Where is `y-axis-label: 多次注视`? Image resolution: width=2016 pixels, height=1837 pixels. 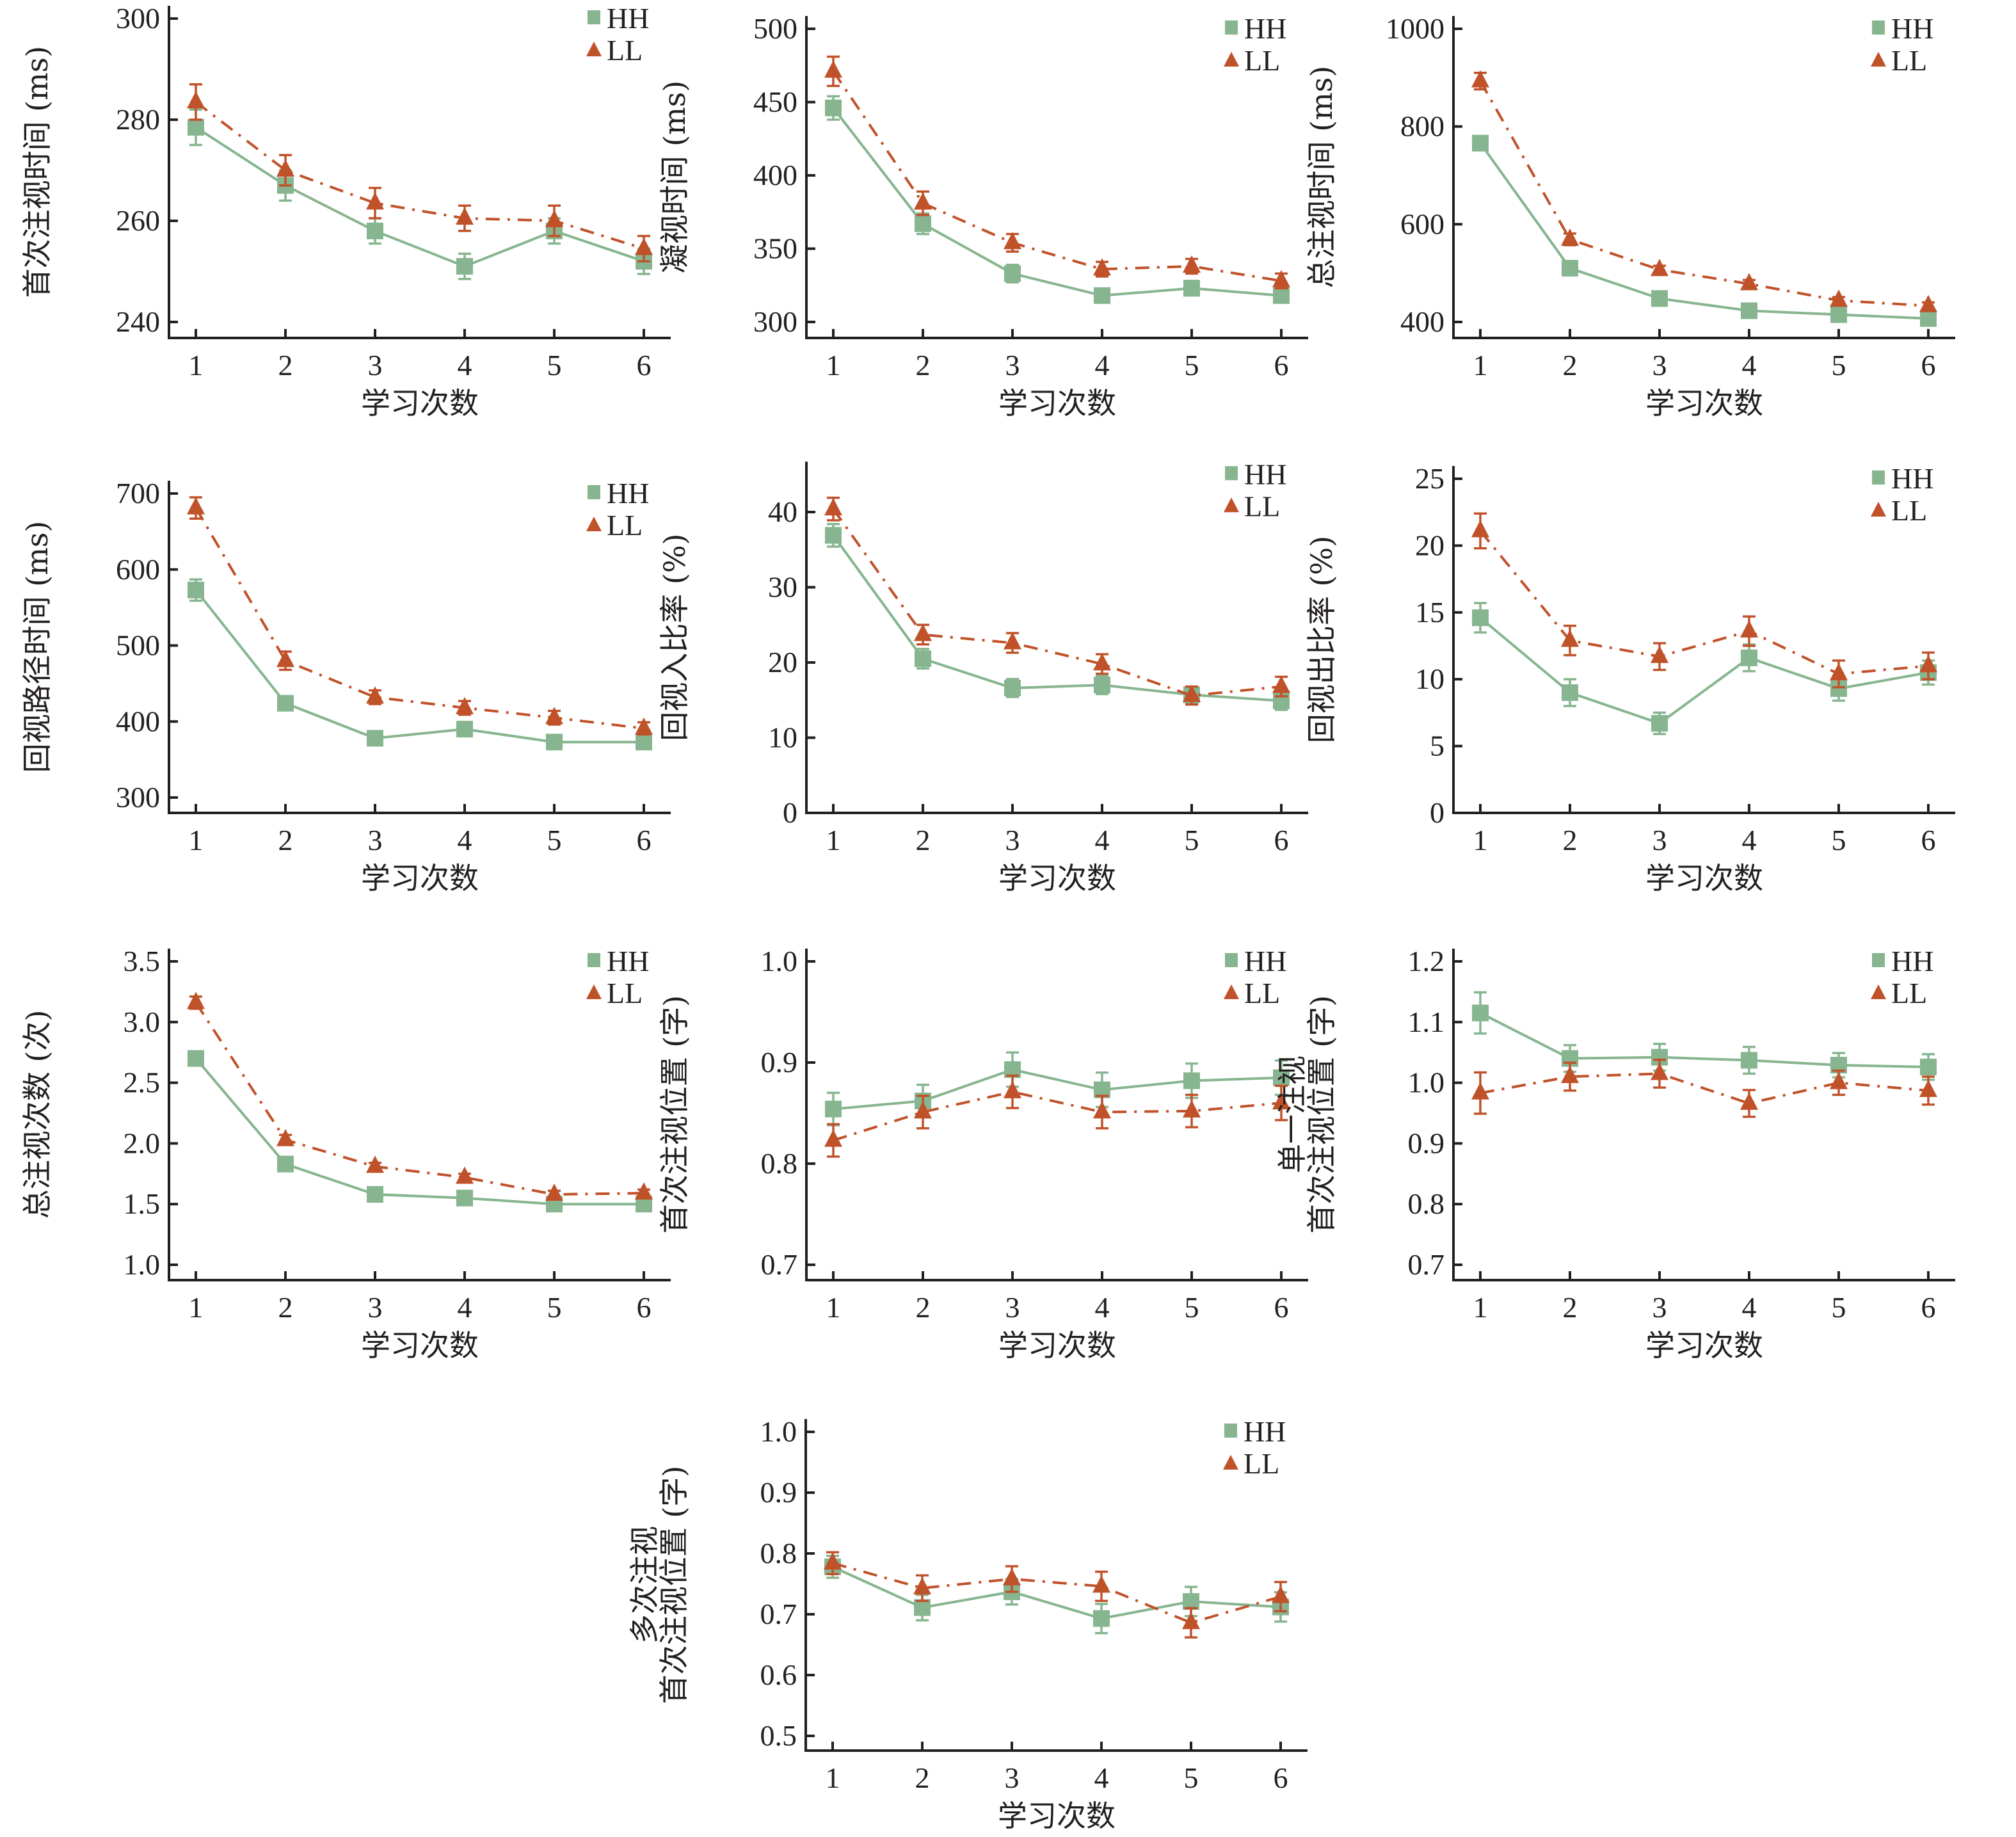
y-axis-label: 多次注视 is located at coordinates (644, 1585).